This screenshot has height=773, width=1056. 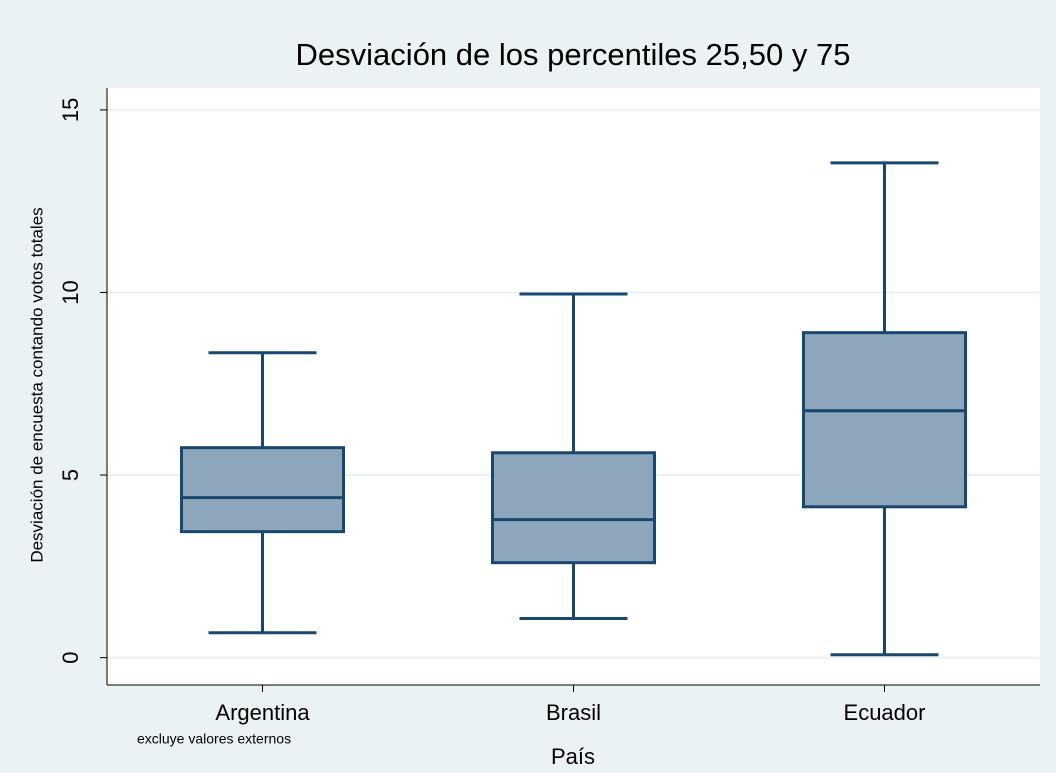 What do you see at coordinates (573, 54) in the screenshot?
I see `chart-title: Desviación de los percentiles 25,50 y 75` at bounding box center [573, 54].